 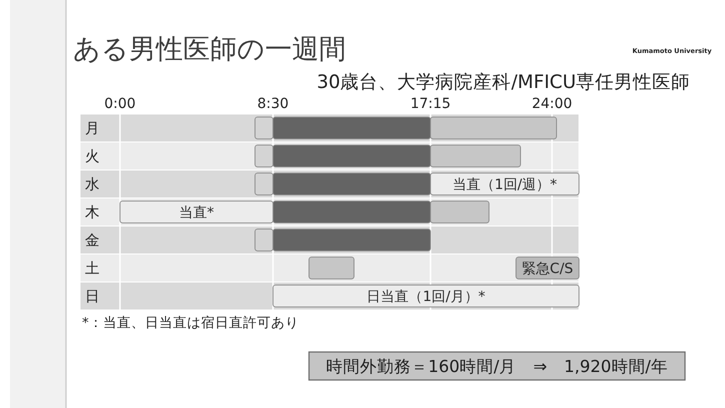 What do you see at coordinates (548, 269) in the screenshot?
I see `annotation: 緊急C/S` at bounding box center [548, 269].